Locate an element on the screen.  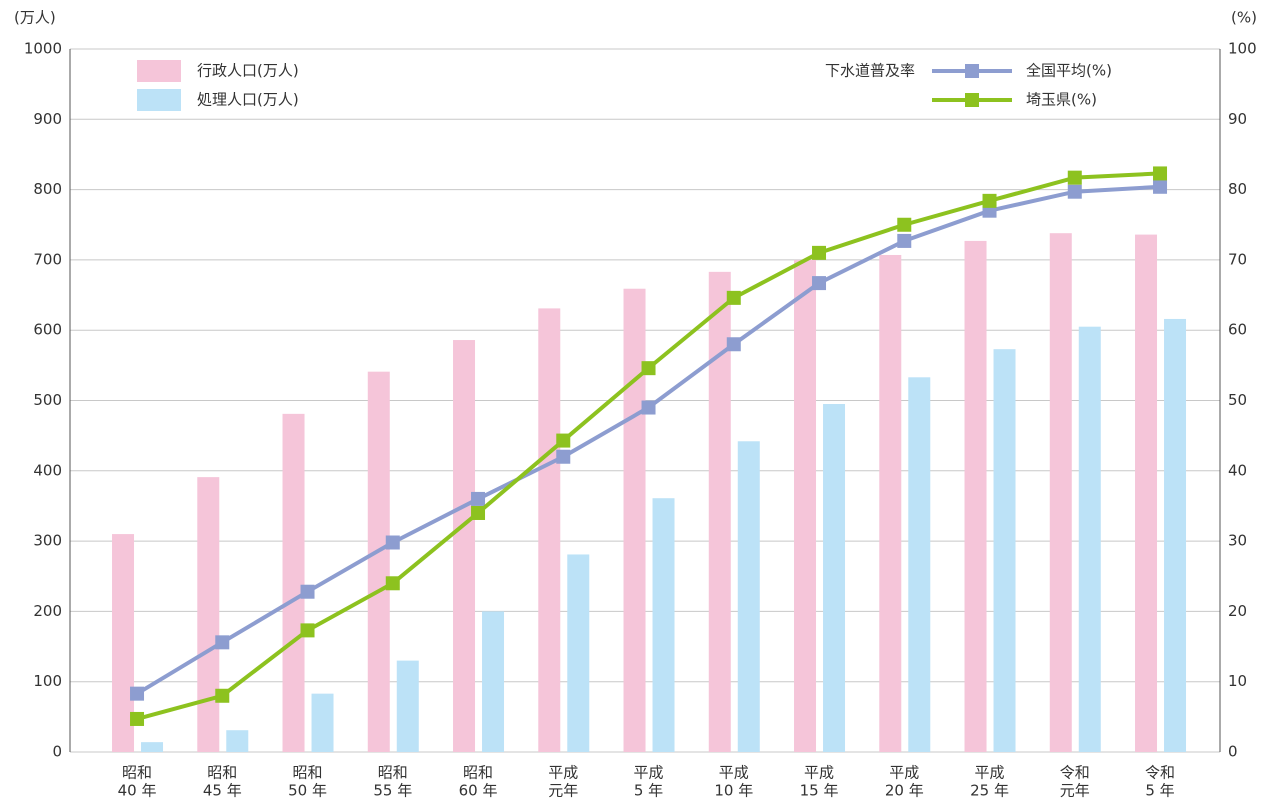
y2-tick-label: 60 is located at coordinates (1237, 330).